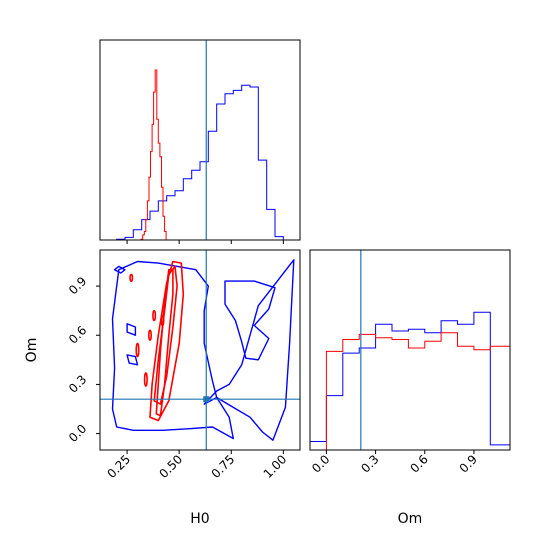 Image resolution: width=550 pixels, height=550 pixels. What do you see at coordinates (410, 519) in the screenshot?
I see `x-axis-label-om: Om` at bounding box center [410, 519].